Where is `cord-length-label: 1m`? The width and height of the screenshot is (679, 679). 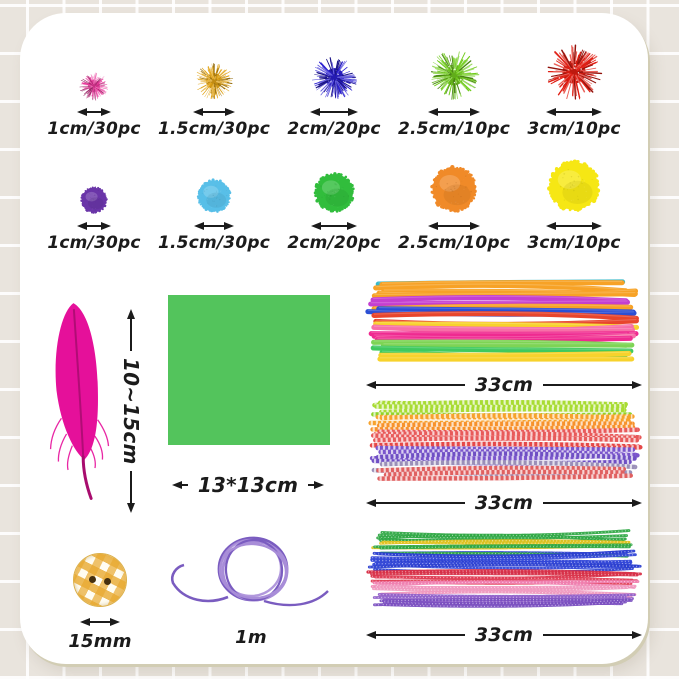
cord-length-label: 1m is located at coordinates (251, 637).